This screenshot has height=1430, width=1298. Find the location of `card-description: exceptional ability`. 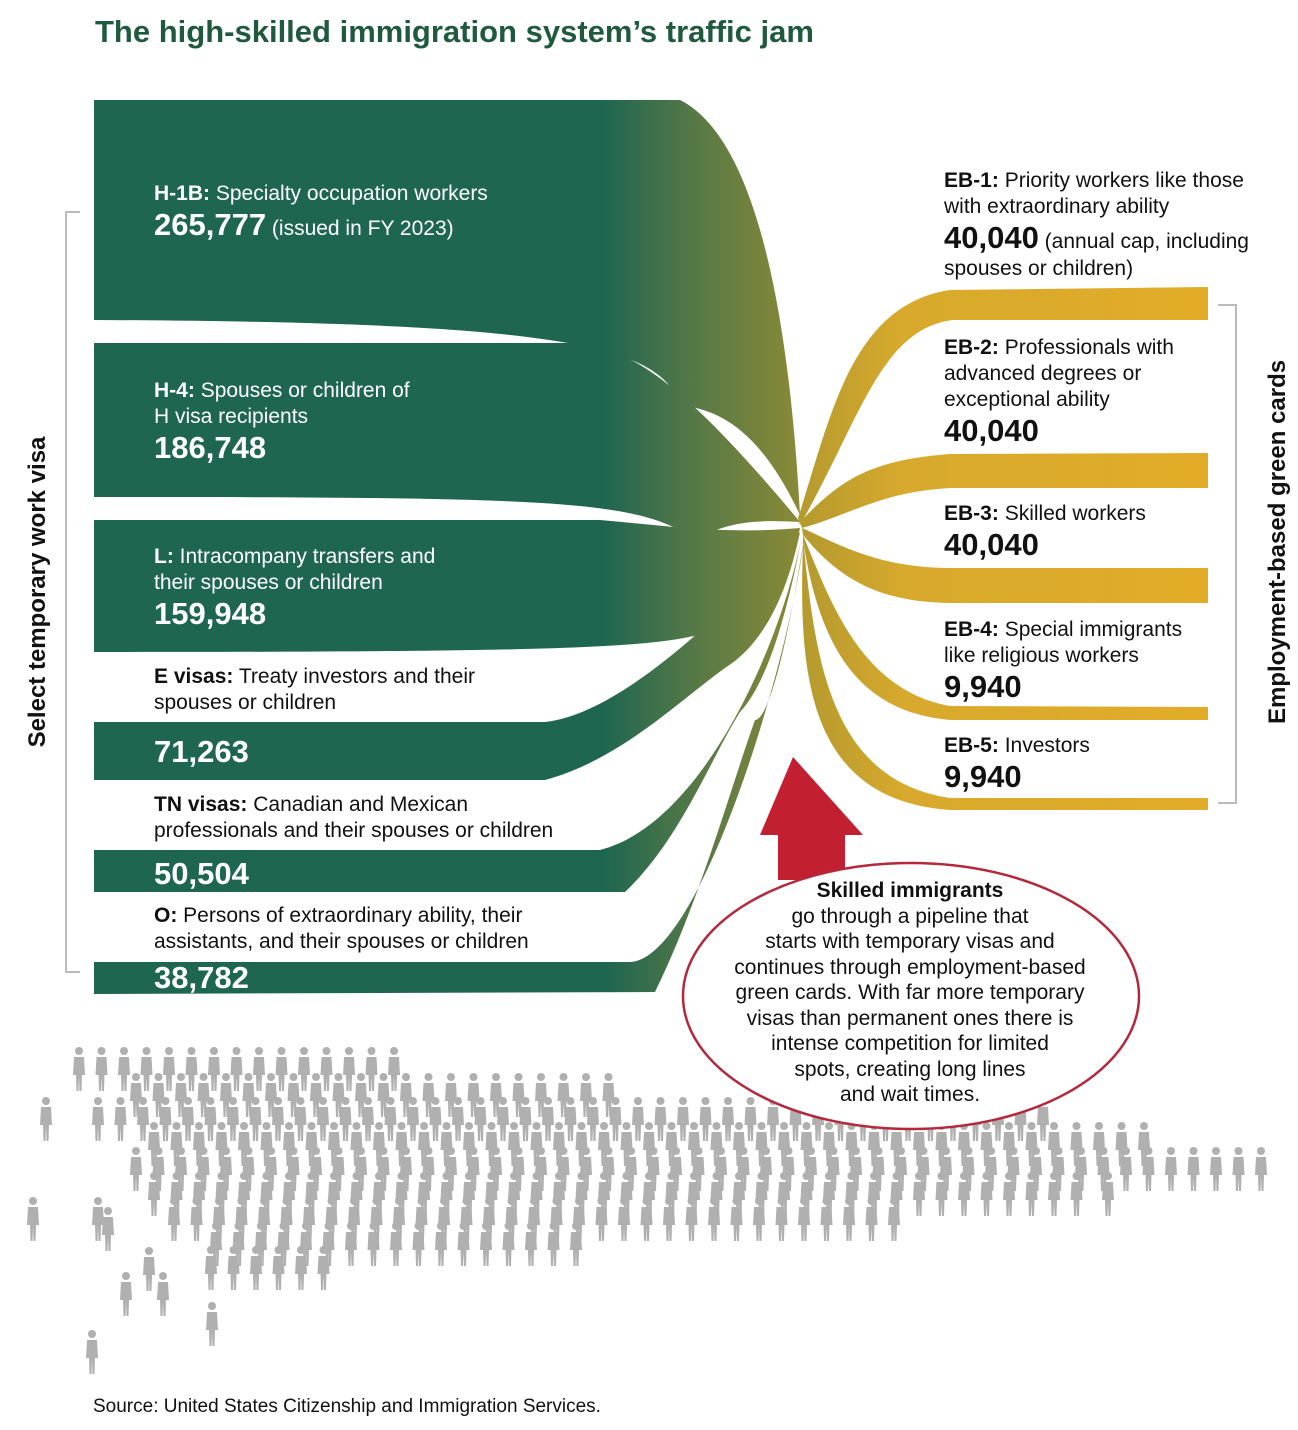

card-description: exceptional ability is located at coordinates (1027, 399).